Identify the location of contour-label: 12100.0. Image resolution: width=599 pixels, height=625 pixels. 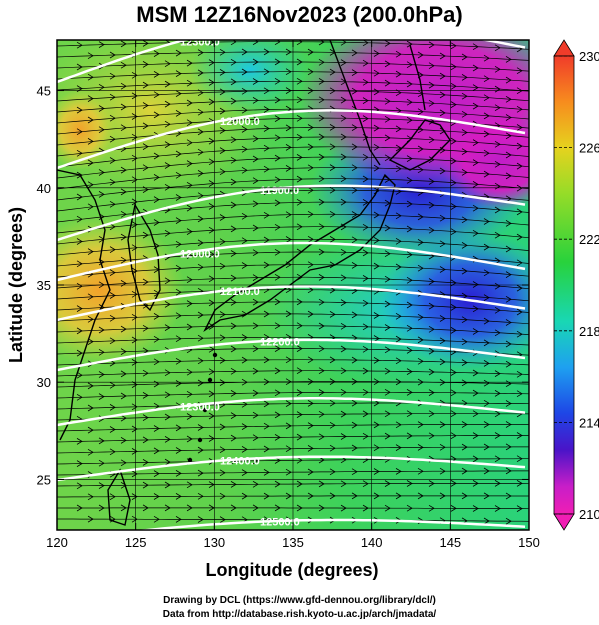
(240, 292).